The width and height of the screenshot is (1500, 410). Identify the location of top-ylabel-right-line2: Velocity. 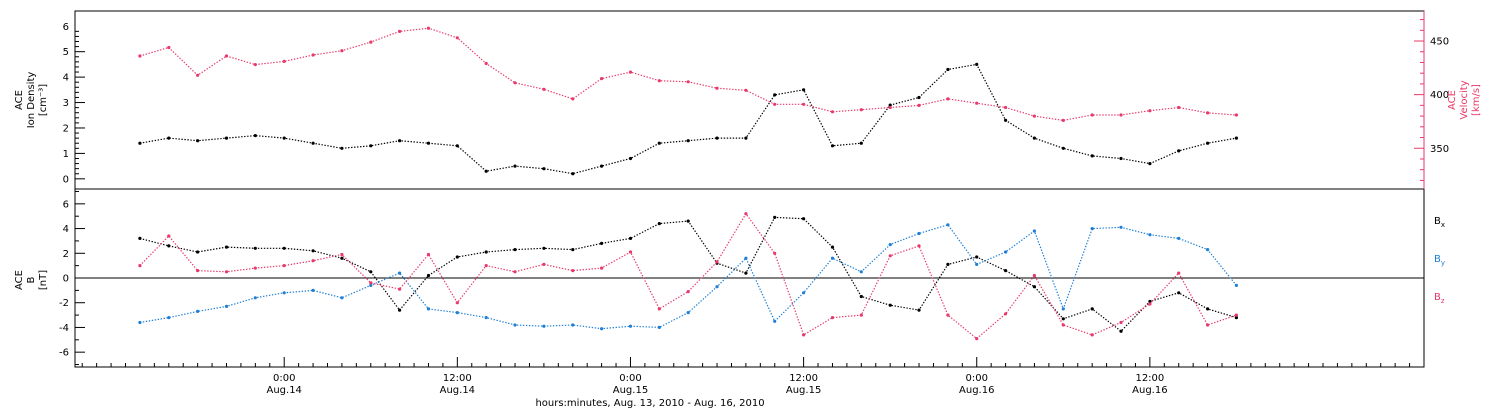
(1464, 99).